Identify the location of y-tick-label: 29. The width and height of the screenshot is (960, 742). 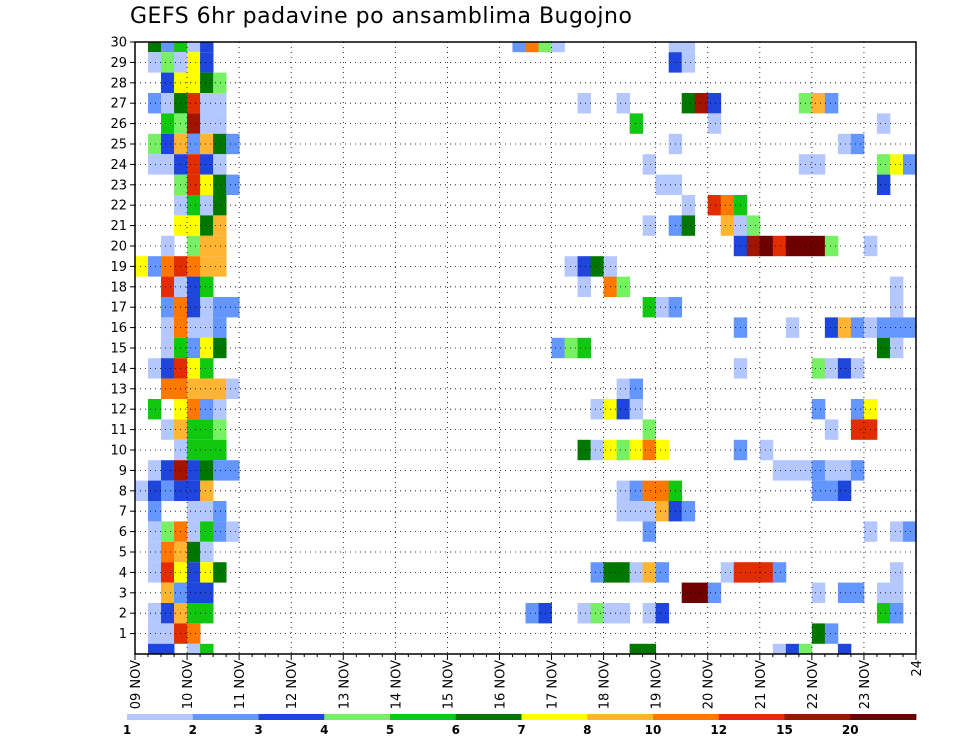
(118, 63).